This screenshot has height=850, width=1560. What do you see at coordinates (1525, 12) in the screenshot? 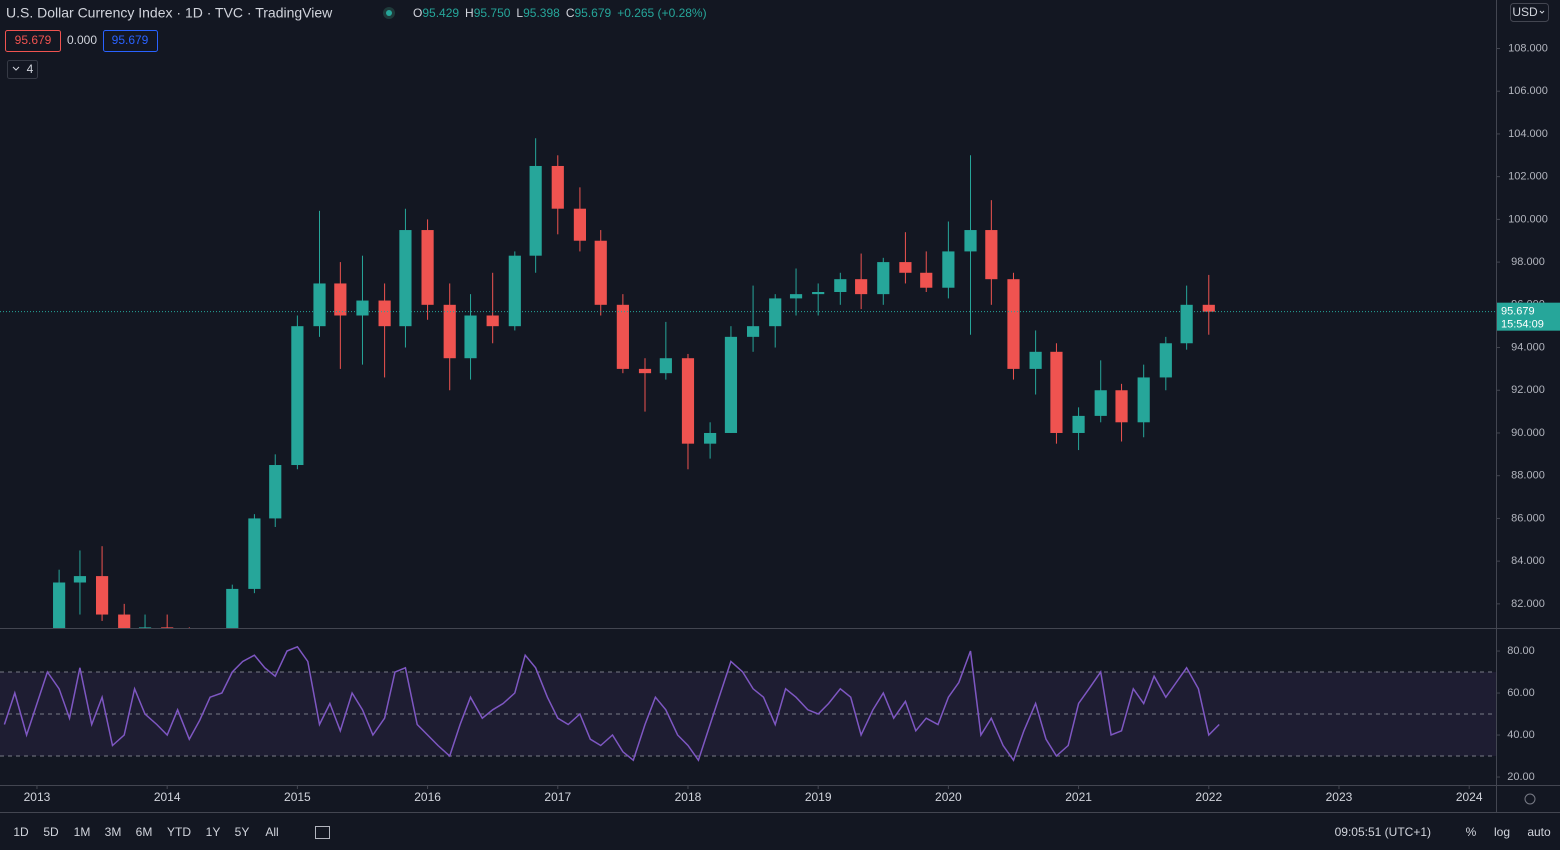
I see `currency-label: USD` at bounding box center [1525, 12].